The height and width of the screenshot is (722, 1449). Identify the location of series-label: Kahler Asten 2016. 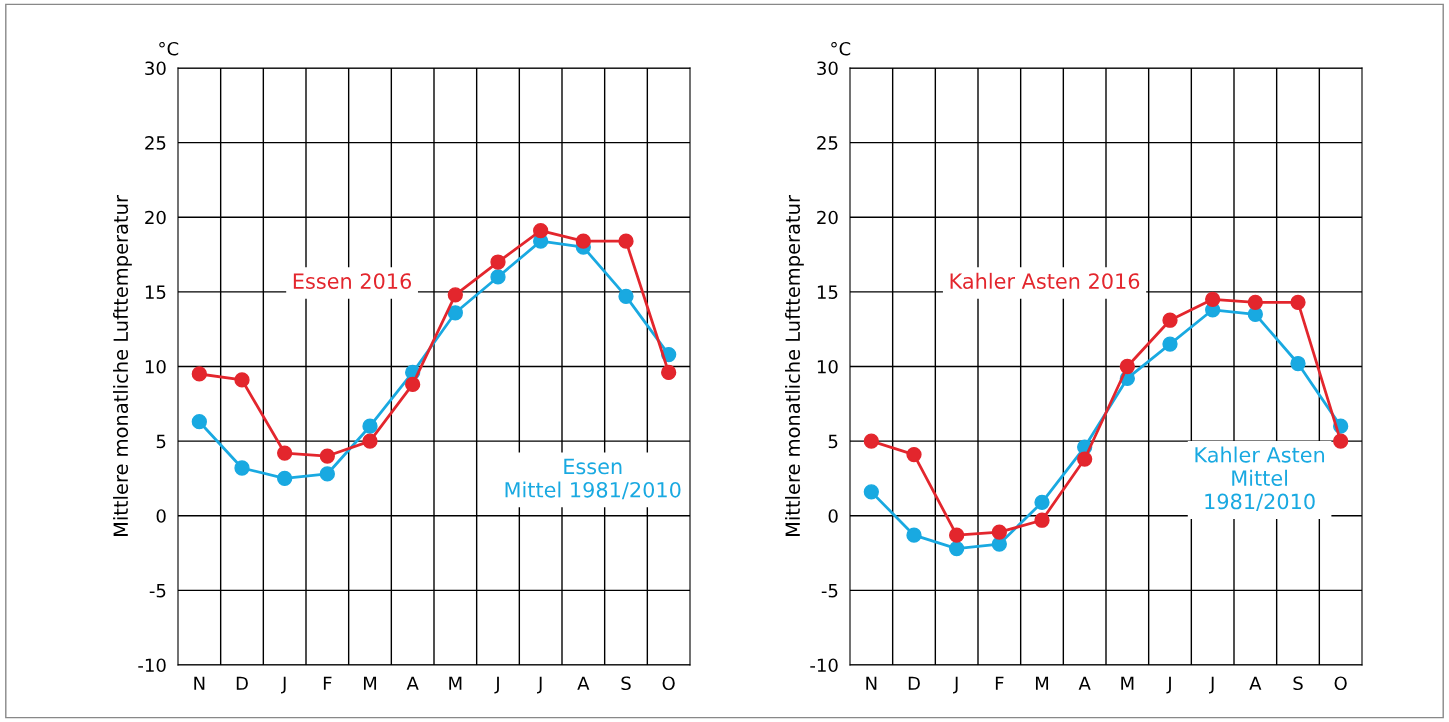
(1045, 280).